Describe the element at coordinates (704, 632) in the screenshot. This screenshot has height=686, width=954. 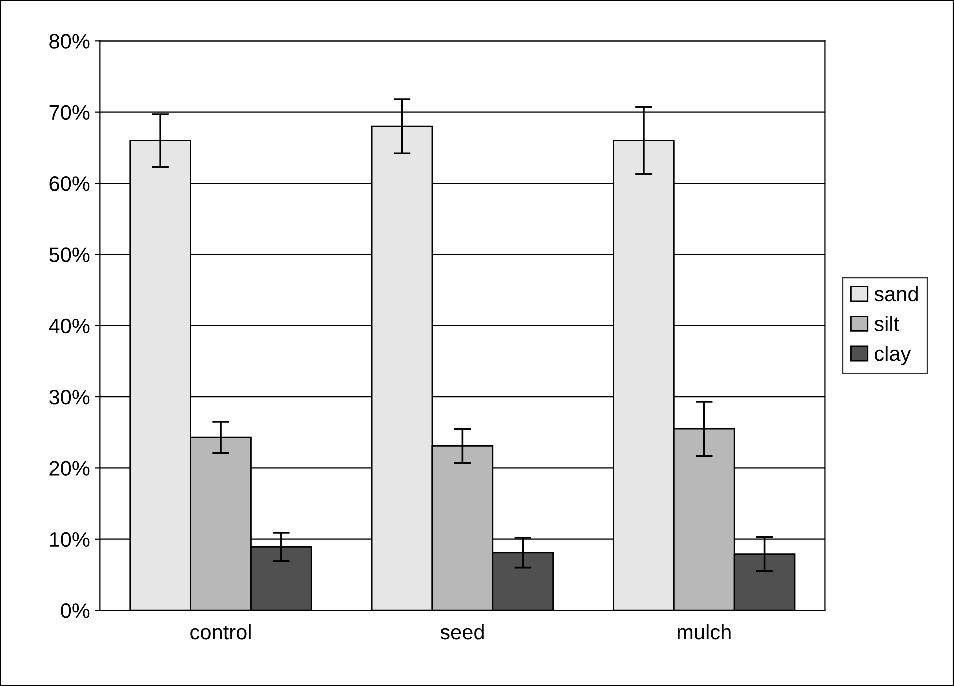
I see `x-tick-label: mulch` at that location.